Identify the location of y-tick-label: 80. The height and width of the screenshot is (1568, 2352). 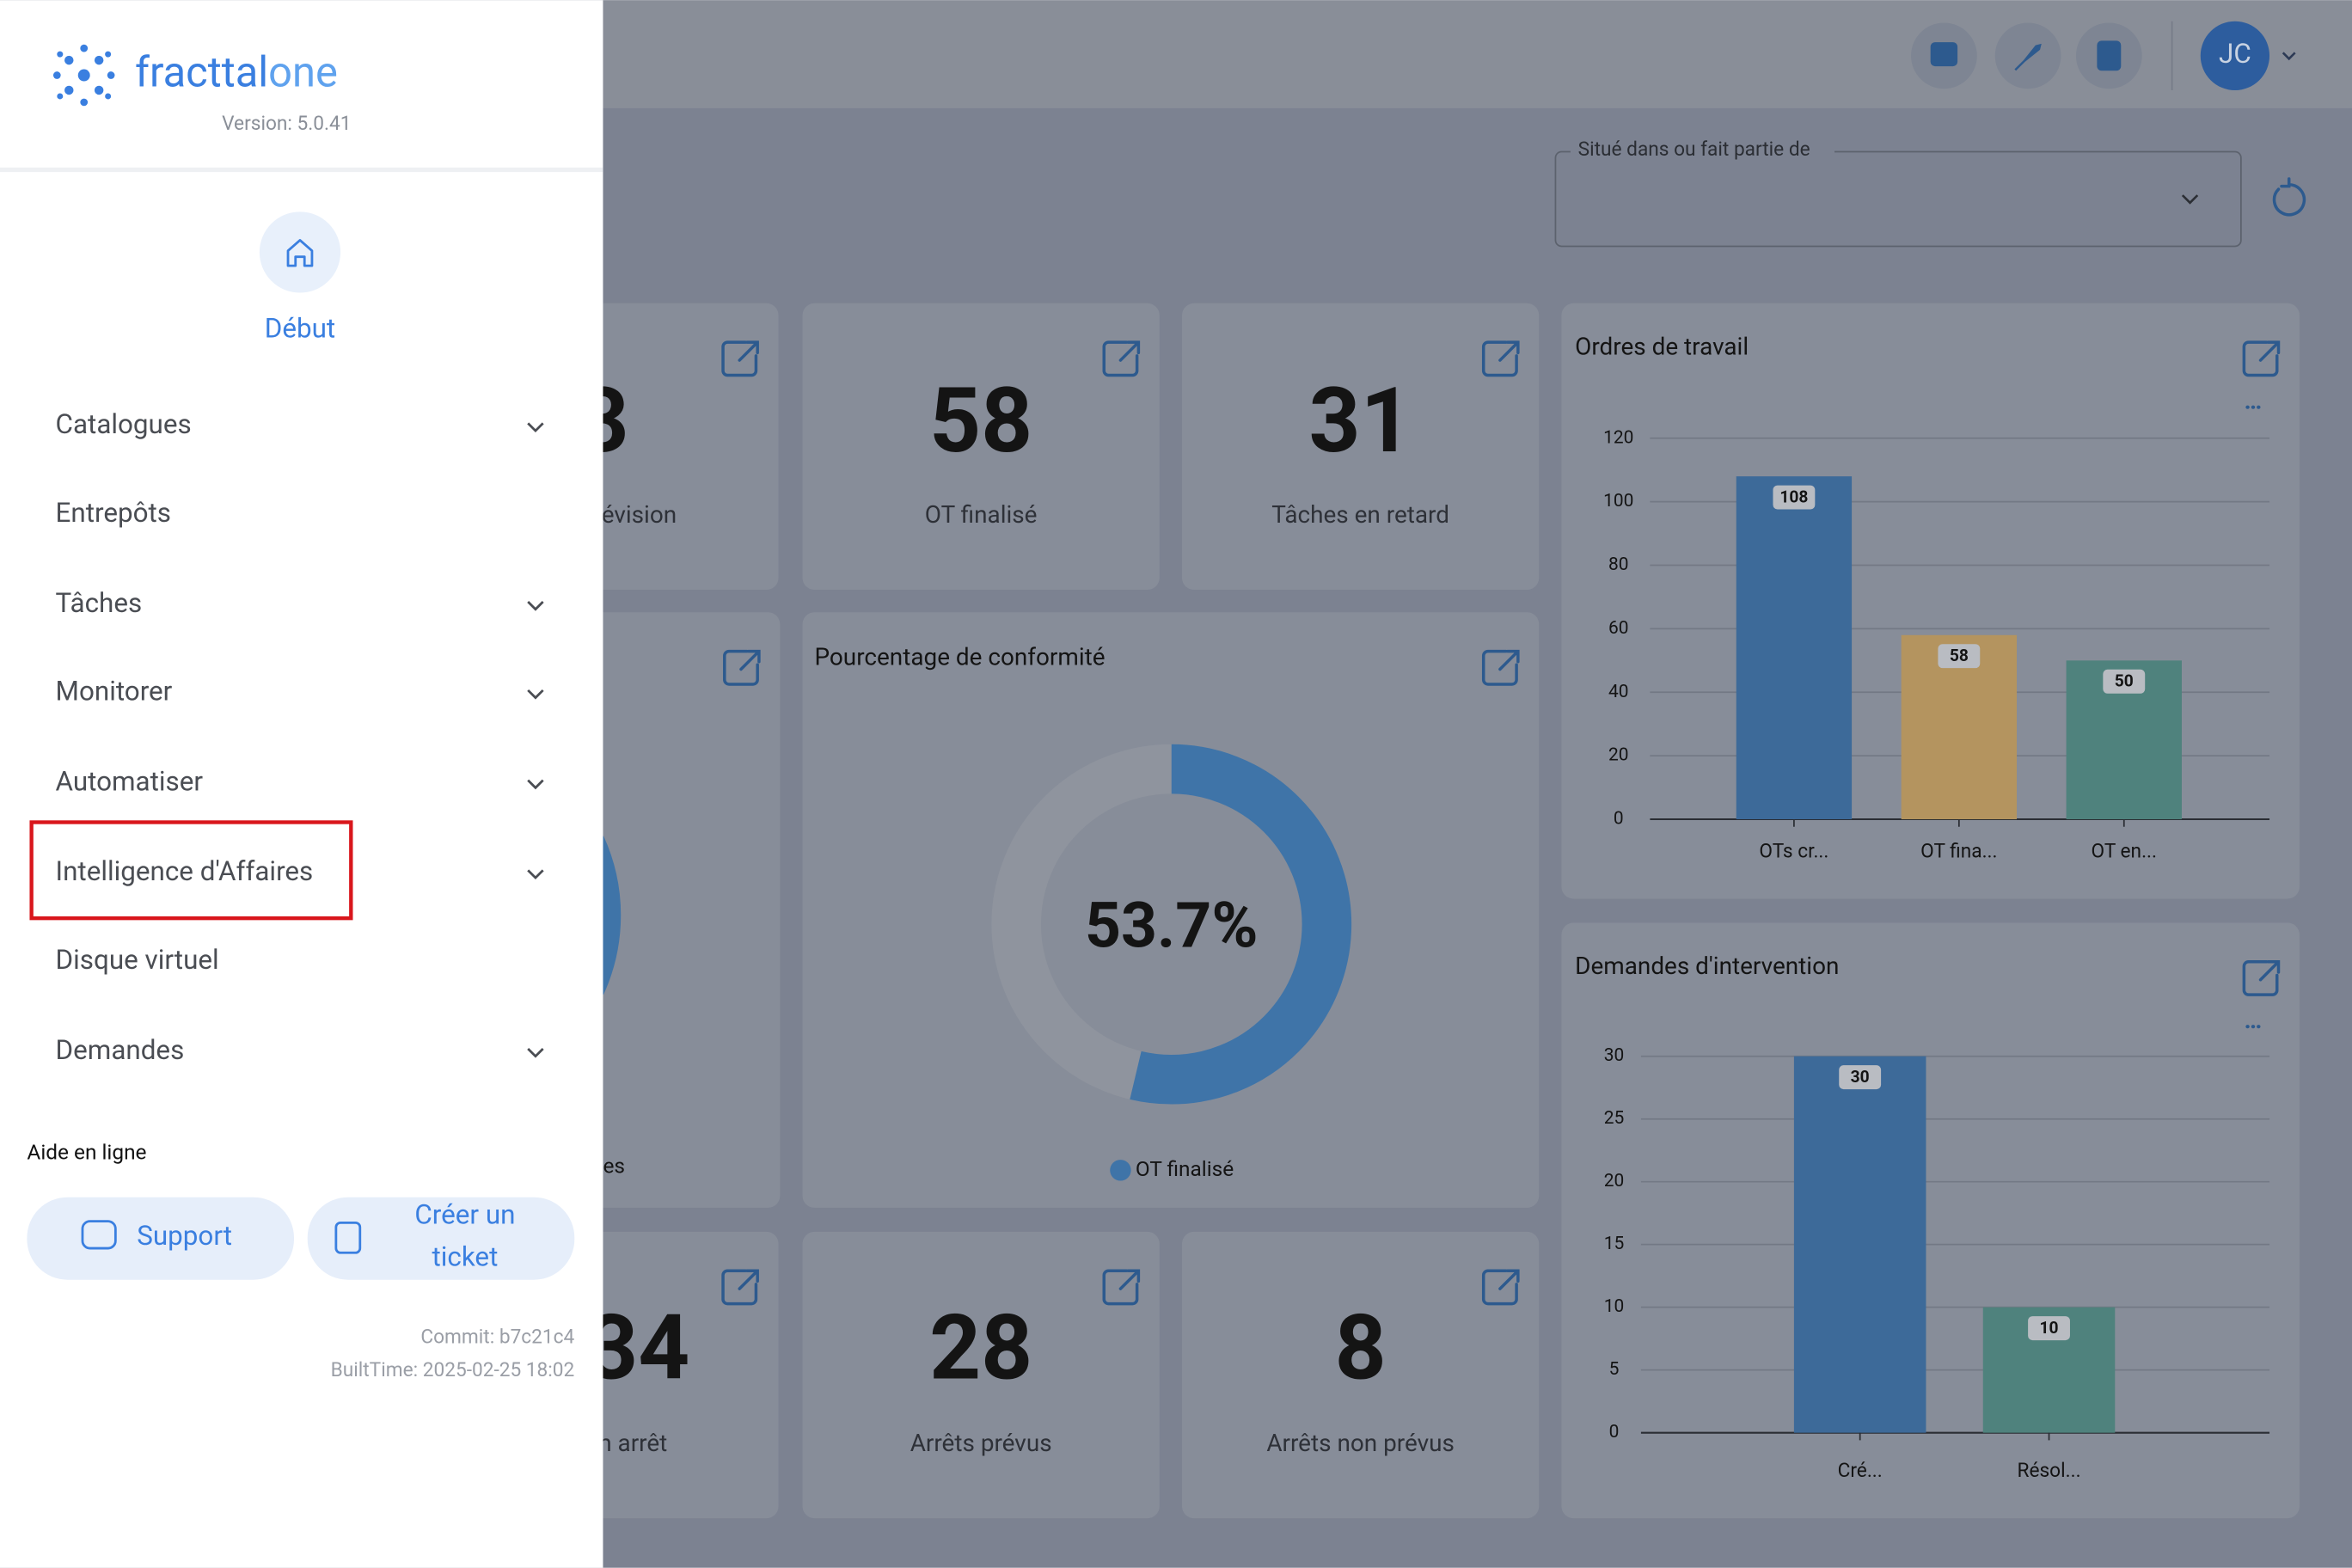
(1618, 564).